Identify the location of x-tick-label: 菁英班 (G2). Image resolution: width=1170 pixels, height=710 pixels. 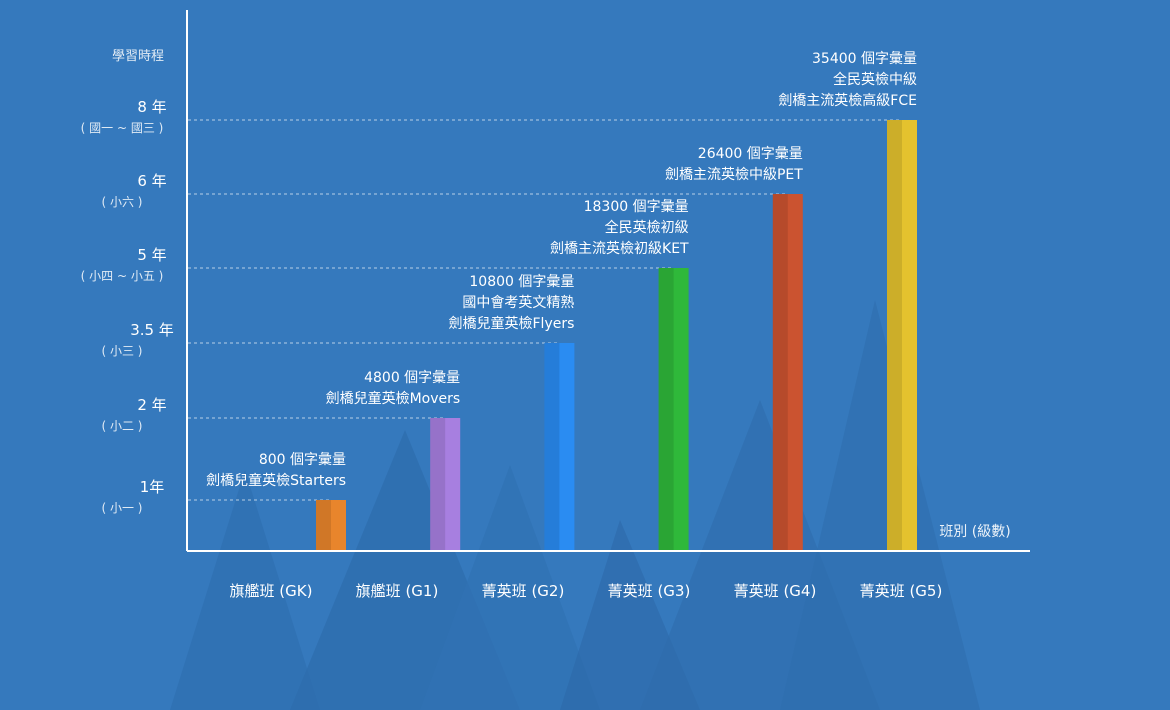
(523, 591).